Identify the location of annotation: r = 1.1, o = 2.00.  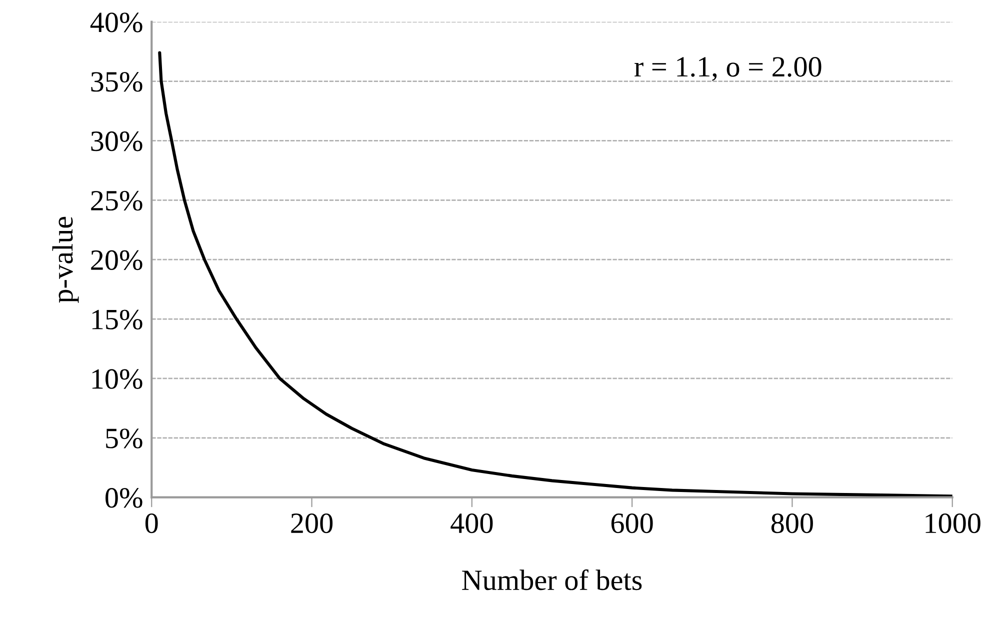
(728, 69).